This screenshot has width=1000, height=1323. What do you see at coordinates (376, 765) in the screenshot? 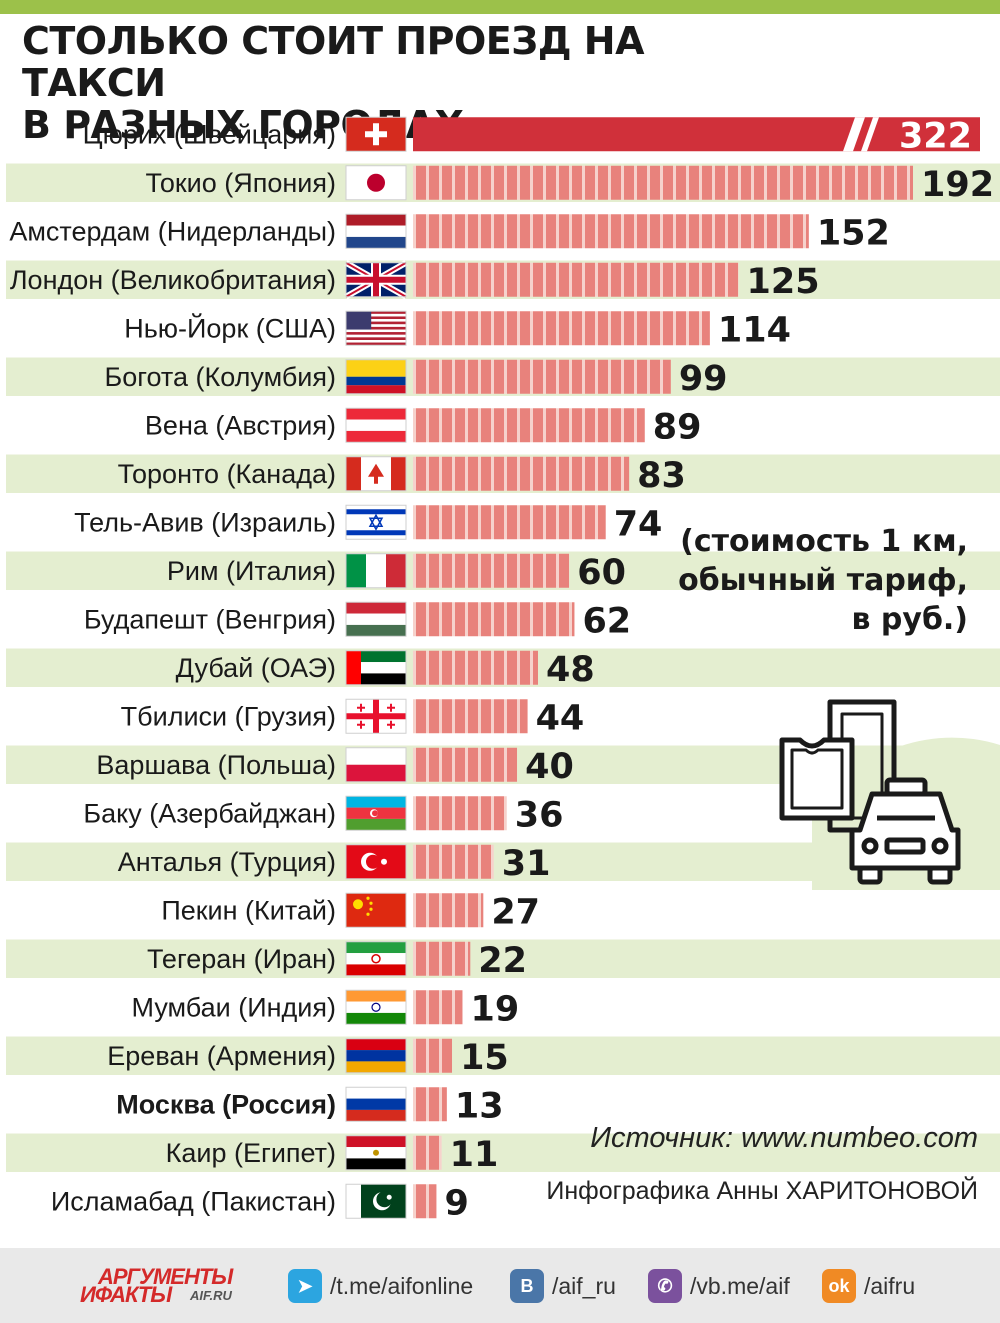
I see `poland-flag-icon` at bounding box center [376, 765].